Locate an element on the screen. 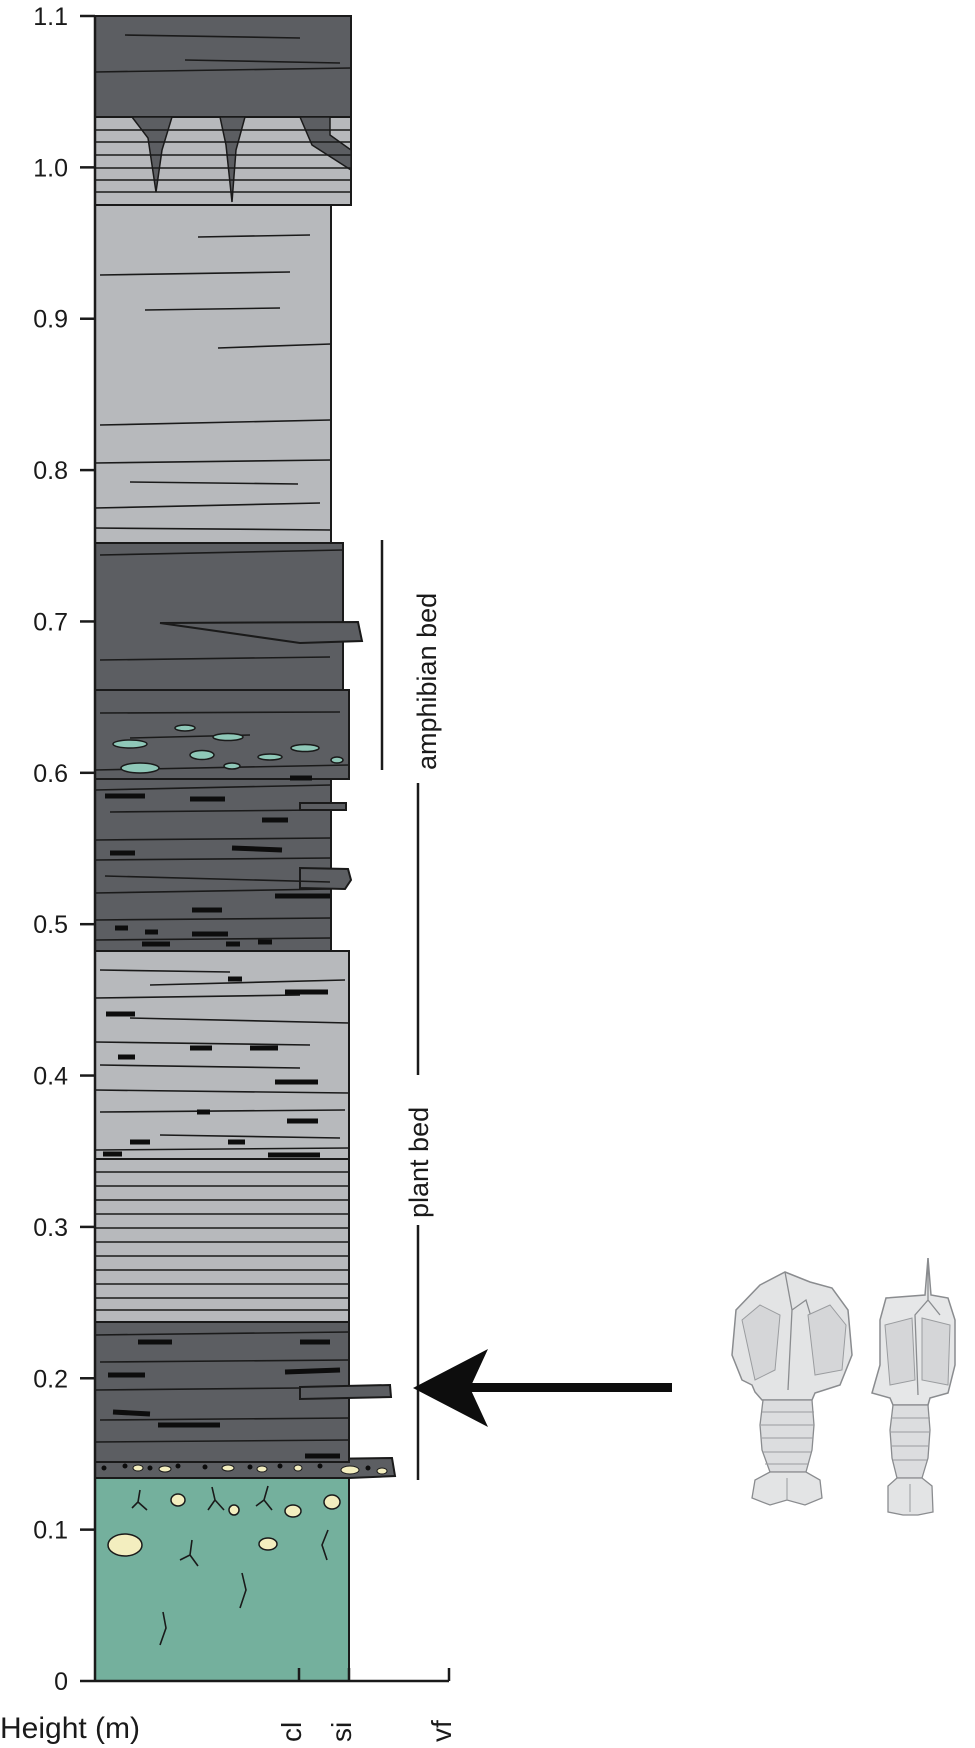 The height and width of the screenshot is (1748, 975). root-traces is located at coordinates (230, 1565).